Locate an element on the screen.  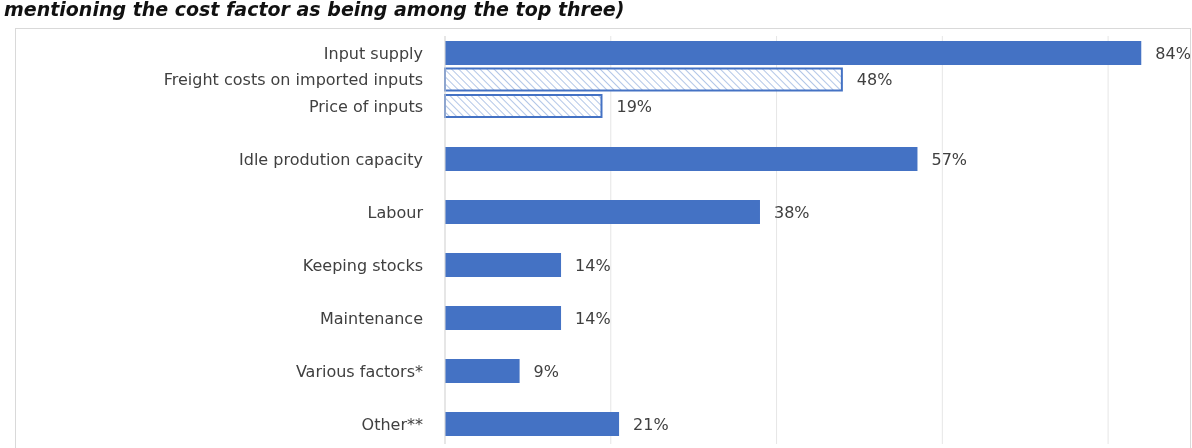
data-label: 57% is located at coordinates (949, 159).